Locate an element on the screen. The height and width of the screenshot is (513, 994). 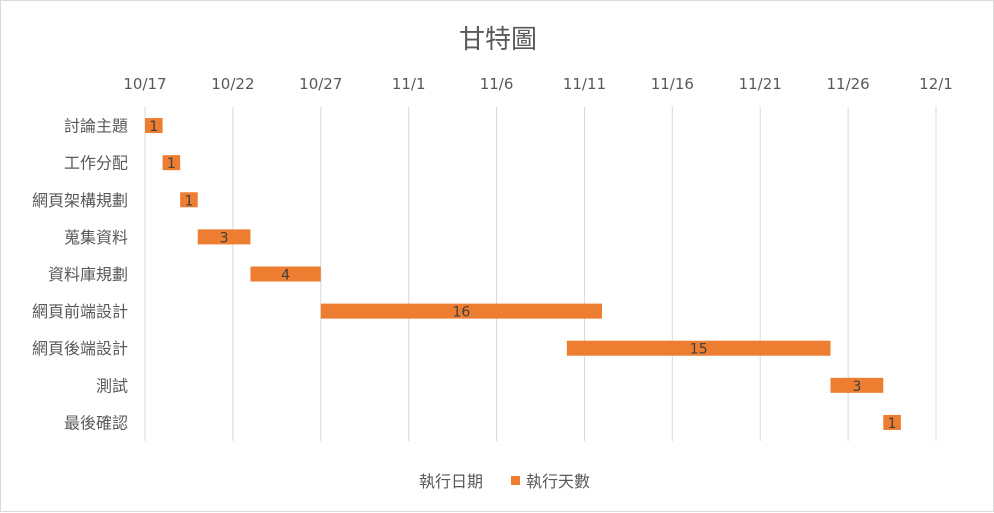
legend-label-start-date: 執行日期 is located at coordinates (451, 481).